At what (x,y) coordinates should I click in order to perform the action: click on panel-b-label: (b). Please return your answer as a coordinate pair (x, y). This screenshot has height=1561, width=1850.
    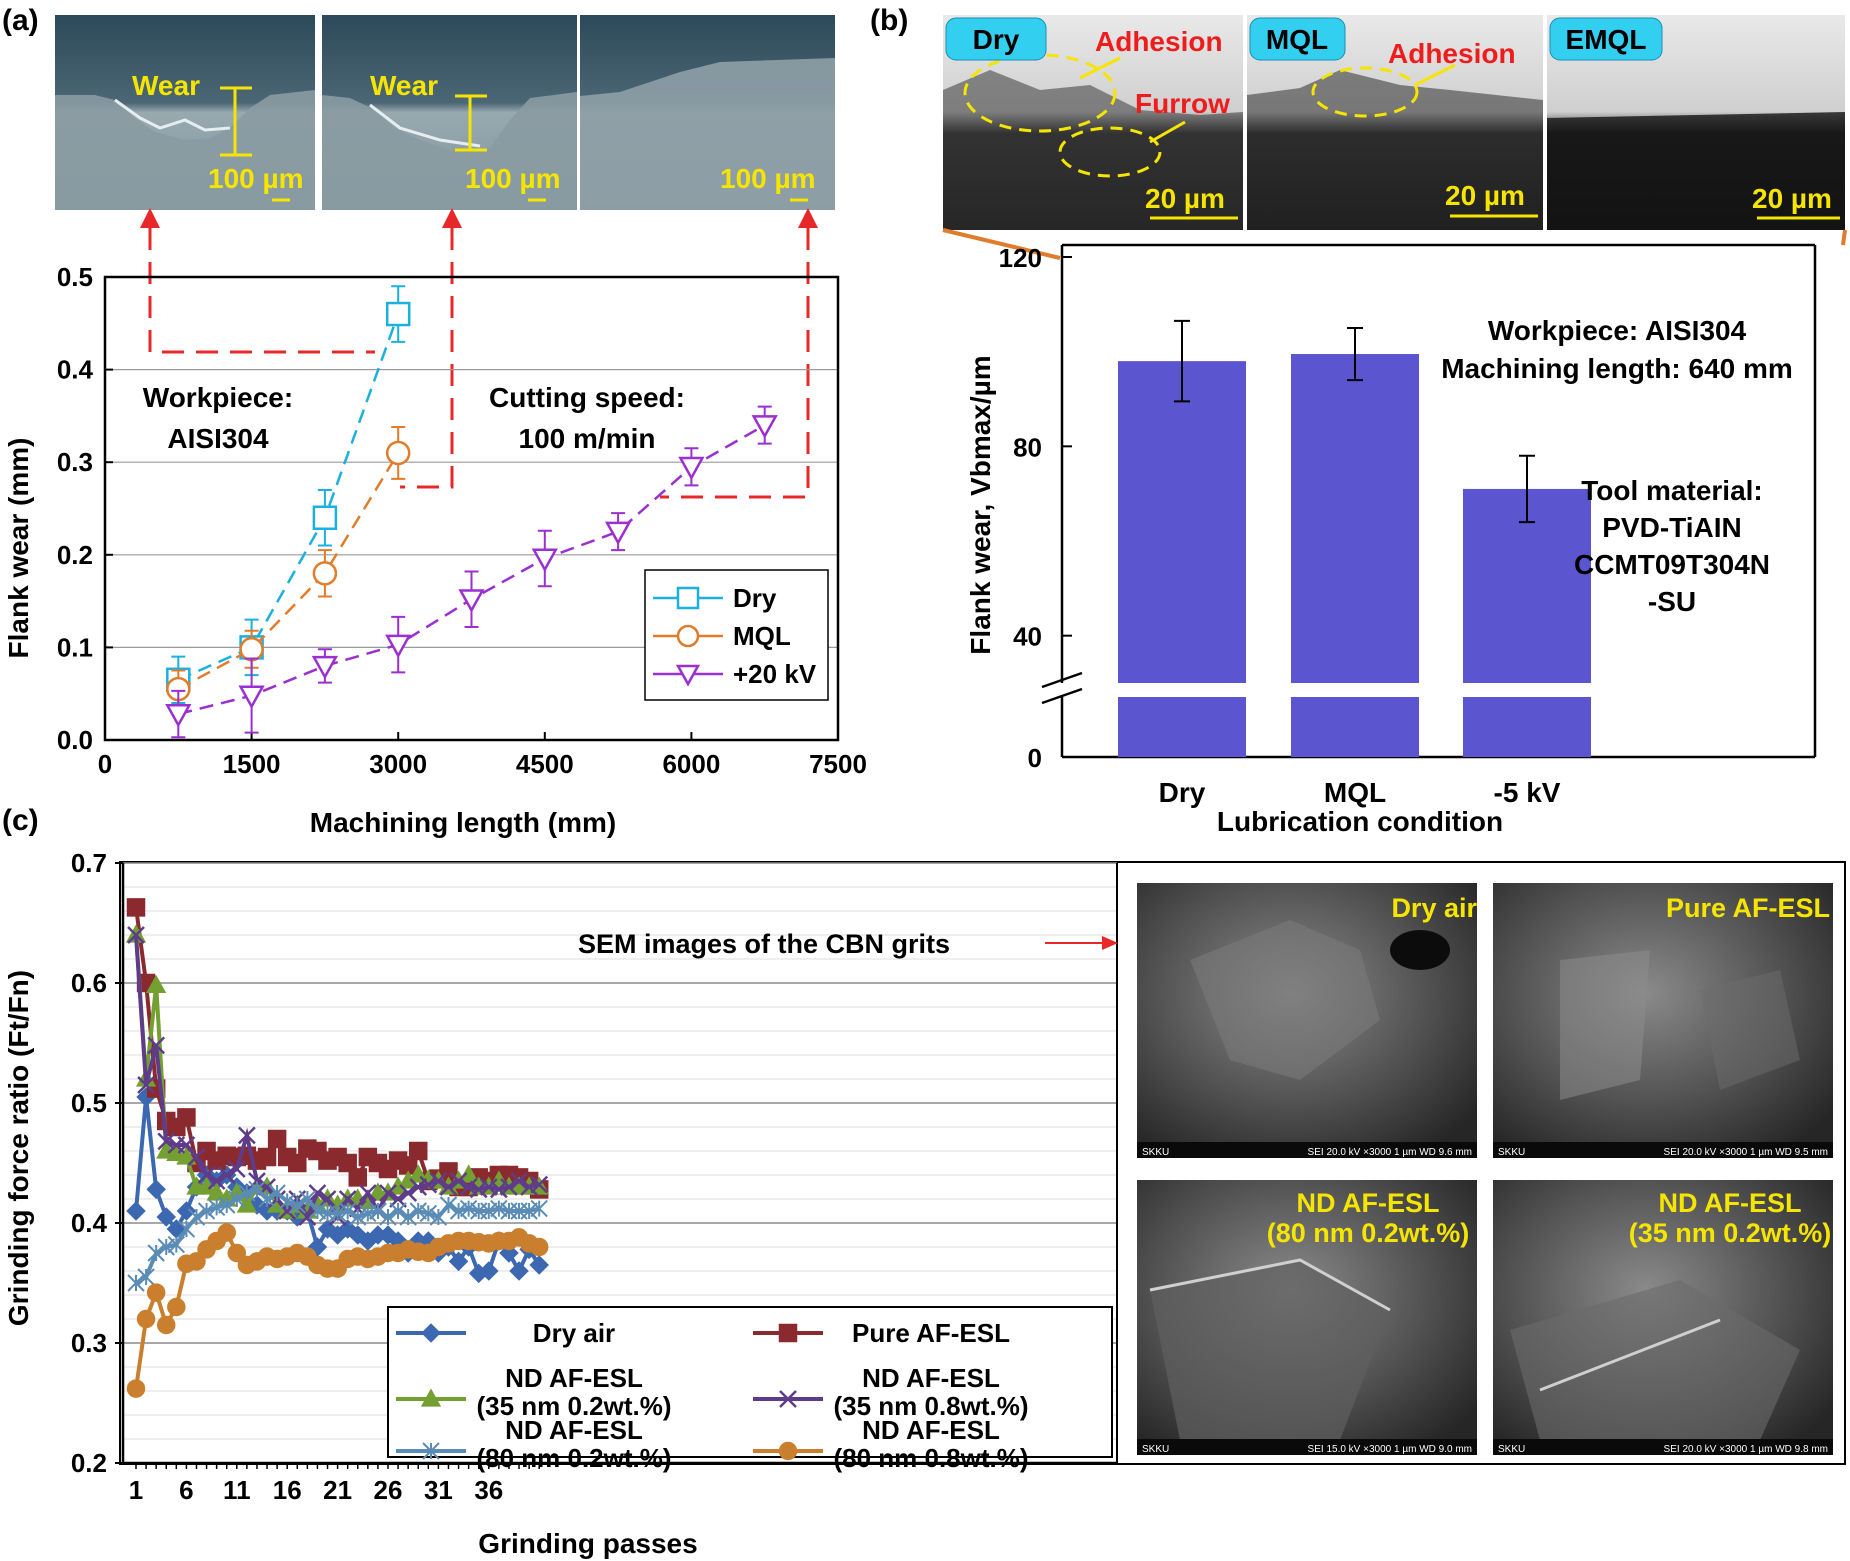
    Looking at the image, I should click on (889, 20).